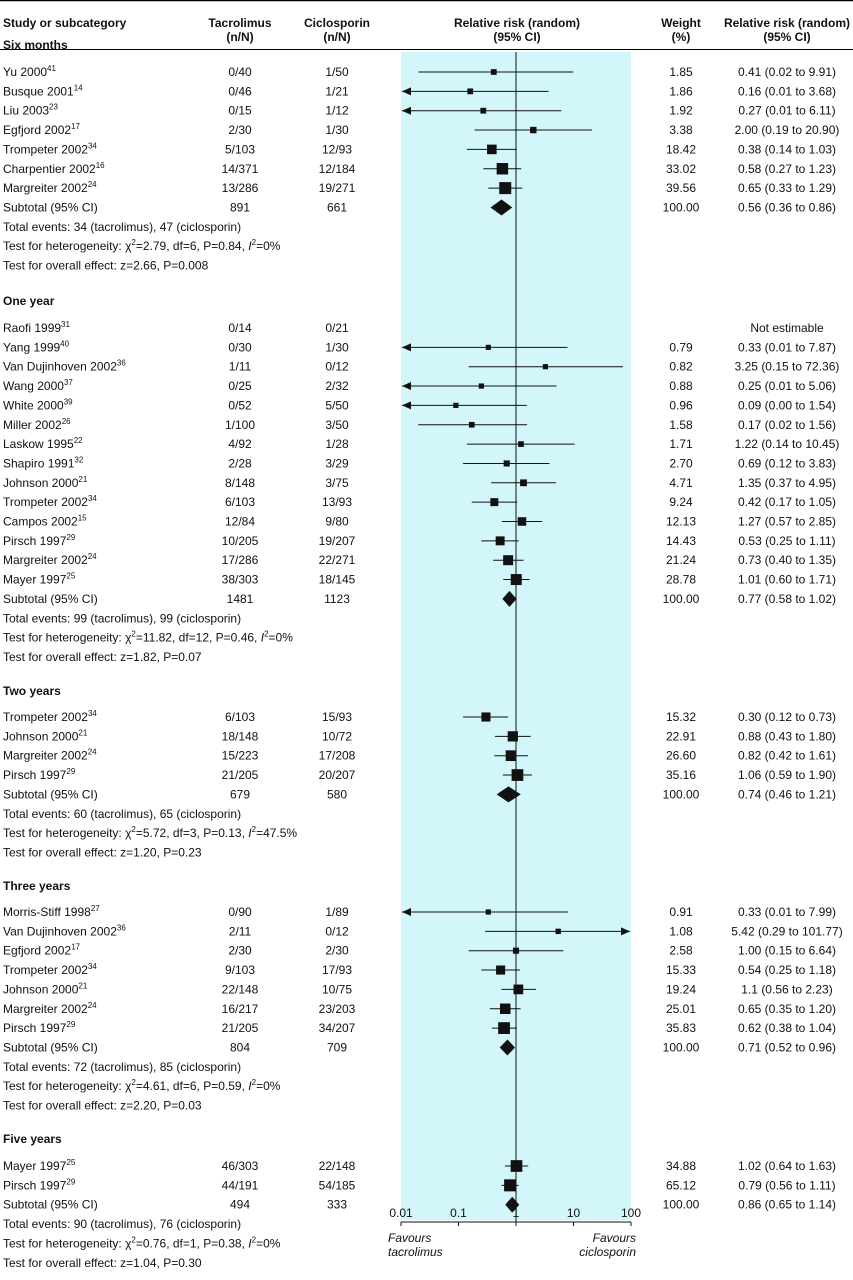  I want to click on overall-effect-test: Test for overall effect: z=1.04, P=0.30, so click(102, 1263).